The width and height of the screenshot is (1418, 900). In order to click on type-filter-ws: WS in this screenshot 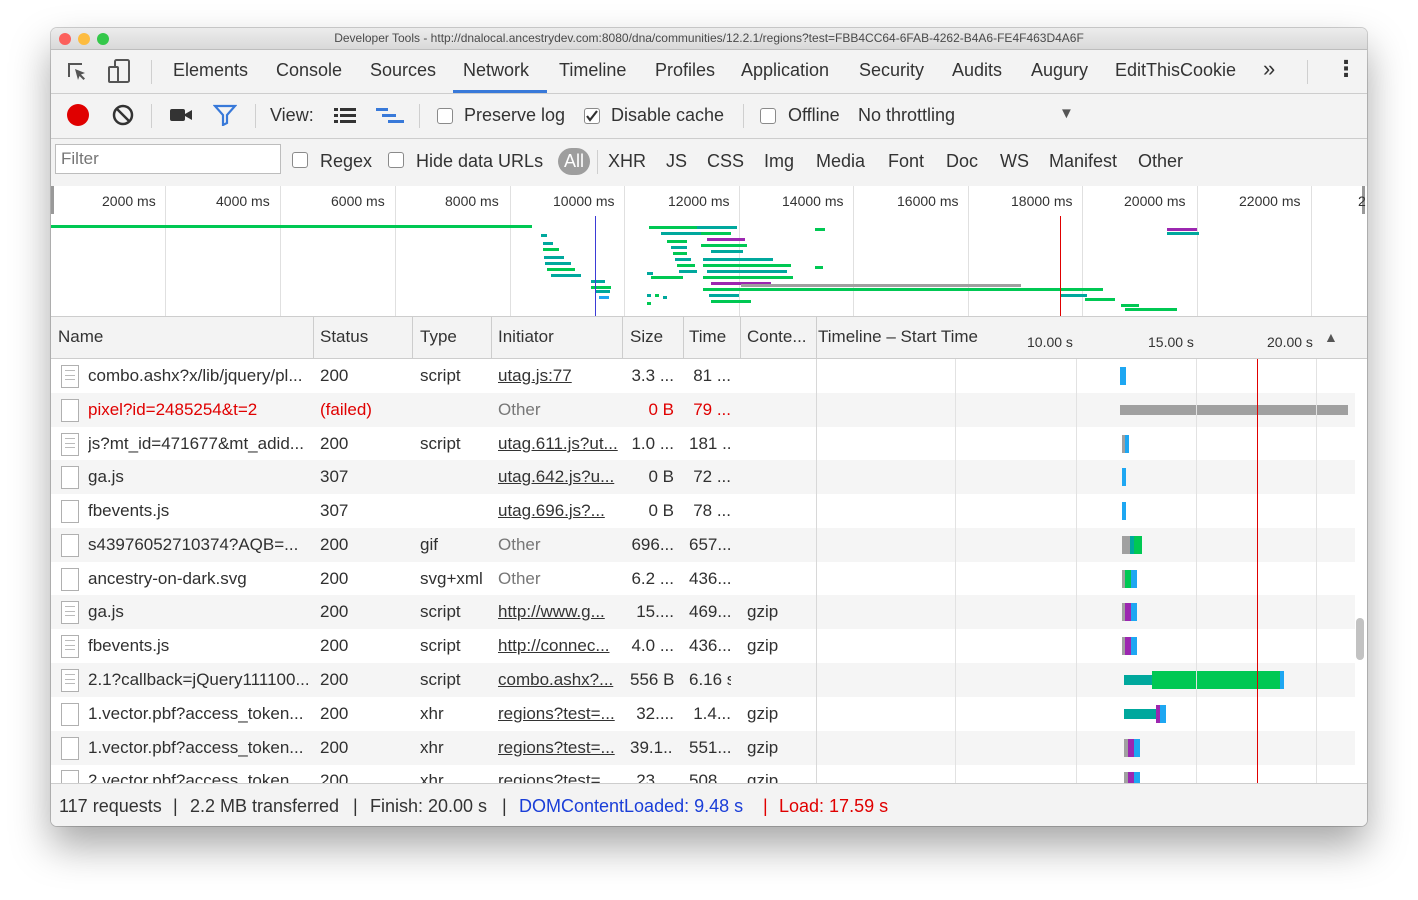, I will do `click(1014, 161)`.